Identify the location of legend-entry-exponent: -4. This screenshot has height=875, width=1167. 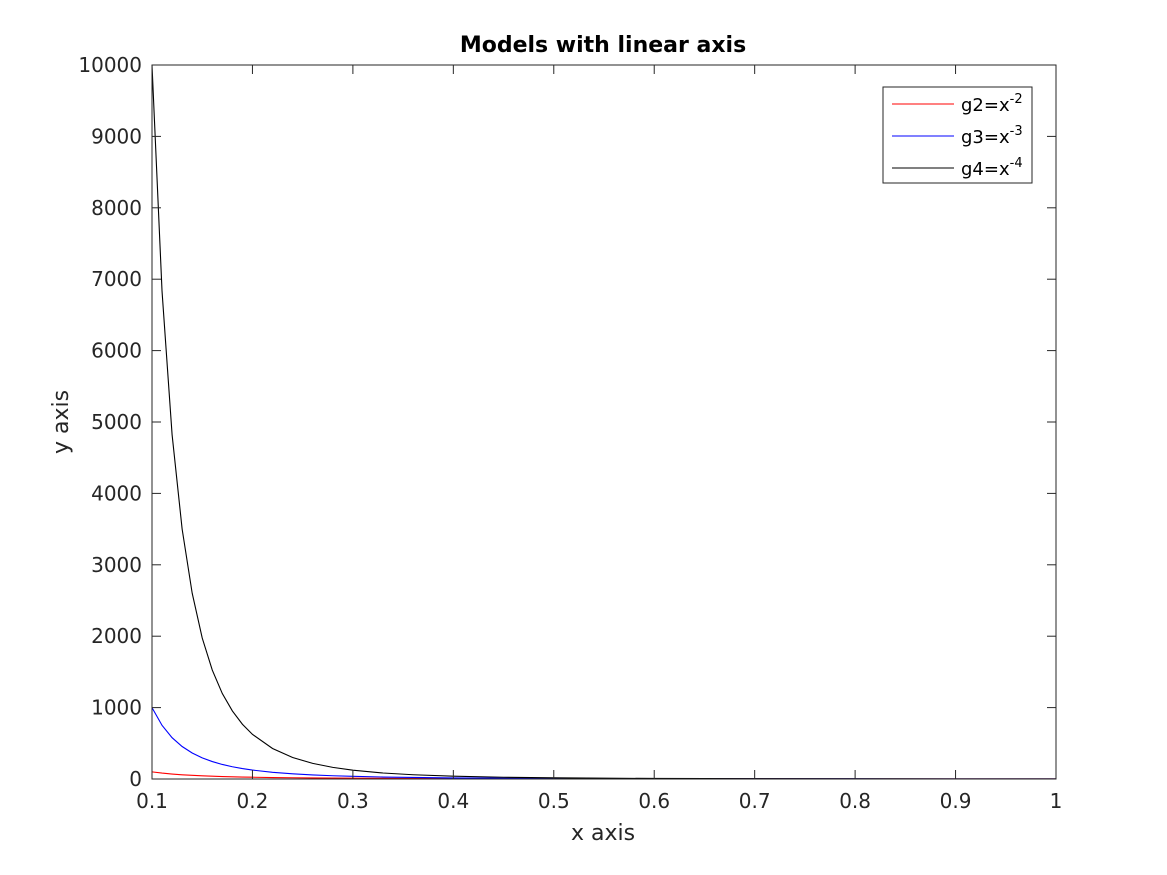
(1016, 163).